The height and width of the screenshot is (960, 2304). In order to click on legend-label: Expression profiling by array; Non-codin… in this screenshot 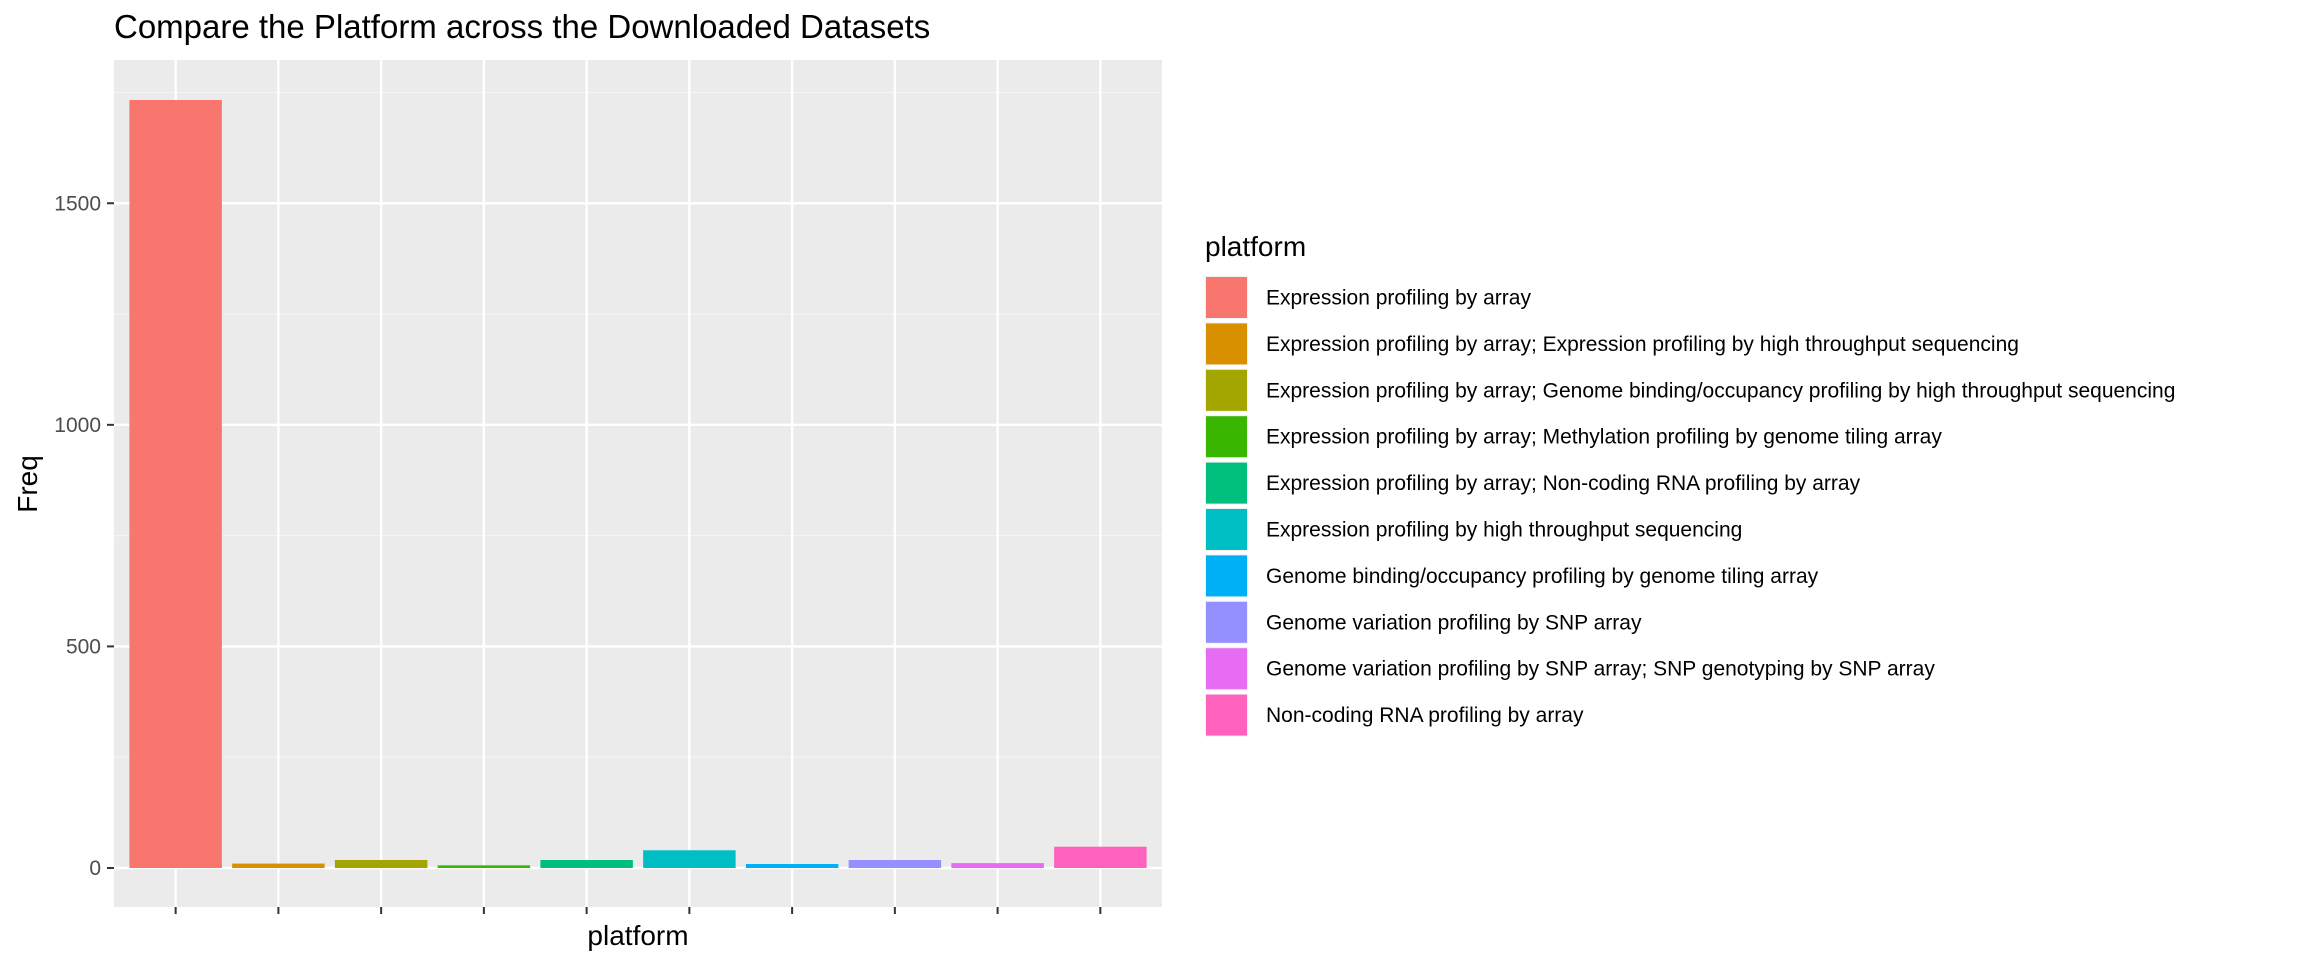, I will do `click(1563, 483)`.